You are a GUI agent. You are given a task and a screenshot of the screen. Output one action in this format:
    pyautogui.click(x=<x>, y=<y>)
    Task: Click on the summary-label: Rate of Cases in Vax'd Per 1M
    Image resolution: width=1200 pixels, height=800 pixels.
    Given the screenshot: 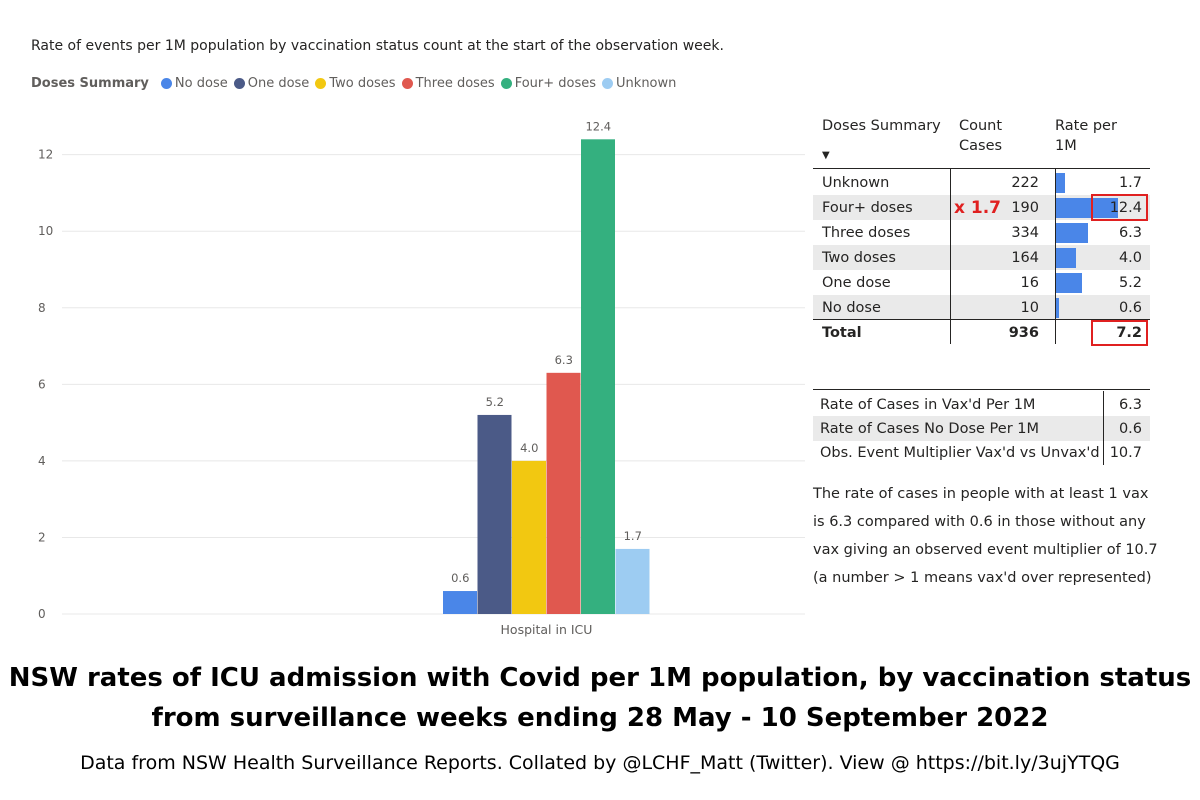 What is the action you would take?
    pyautogui.click(x=928, y=405)
    